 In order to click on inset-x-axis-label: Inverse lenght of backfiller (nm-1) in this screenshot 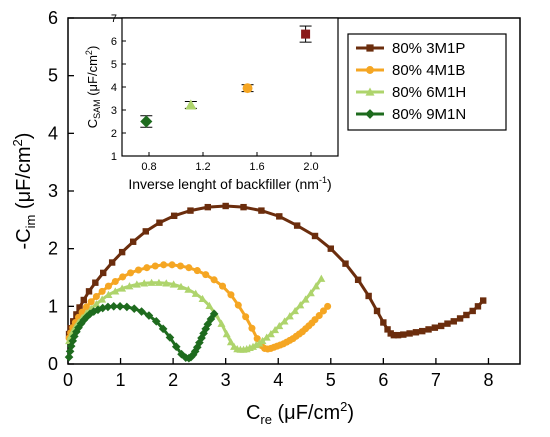, I will do `click(229, 183)`.